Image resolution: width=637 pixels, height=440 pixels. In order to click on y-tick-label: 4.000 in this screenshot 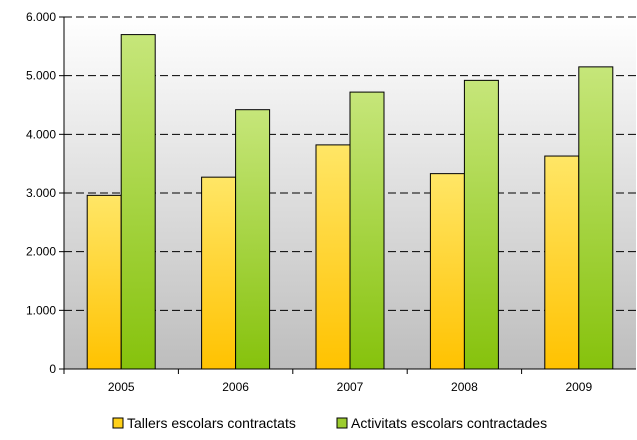, I will do `click(41, 134)`.